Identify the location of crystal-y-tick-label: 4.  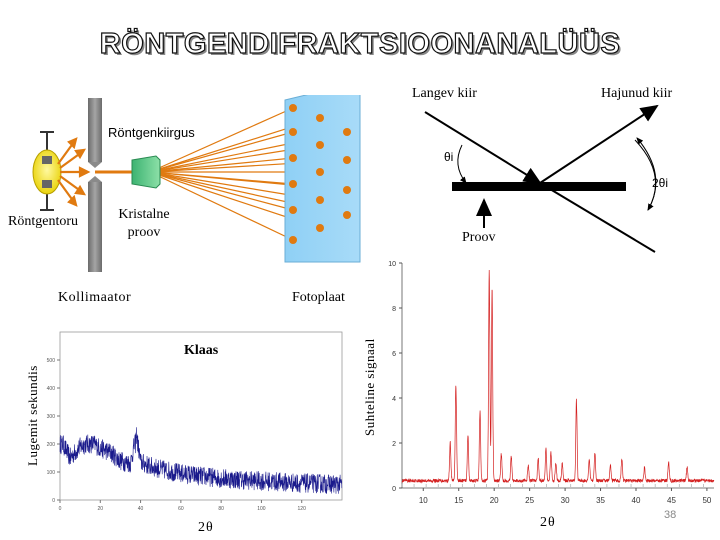
(394, 399).